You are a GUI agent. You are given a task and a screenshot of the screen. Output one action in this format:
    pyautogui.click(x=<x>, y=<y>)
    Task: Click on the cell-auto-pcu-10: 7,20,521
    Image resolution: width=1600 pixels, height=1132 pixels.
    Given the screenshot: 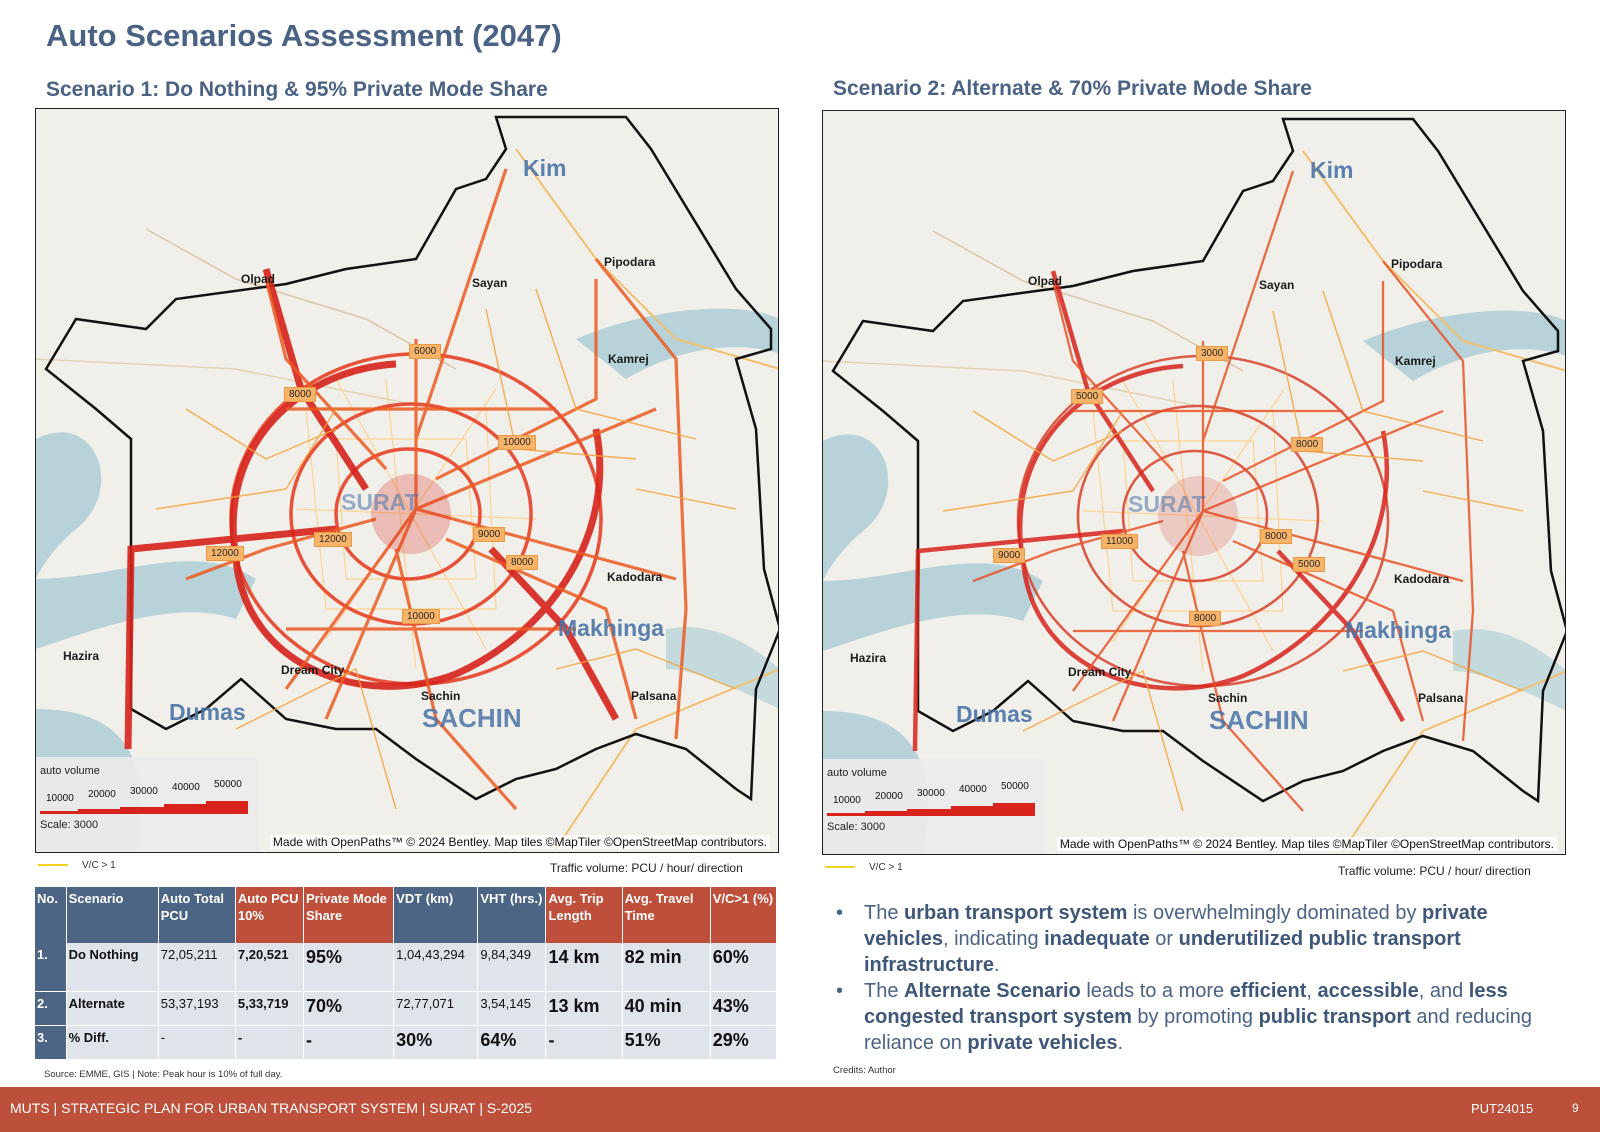 What is the action you would take?
    pyautogui.click(x=270, y=967)
    